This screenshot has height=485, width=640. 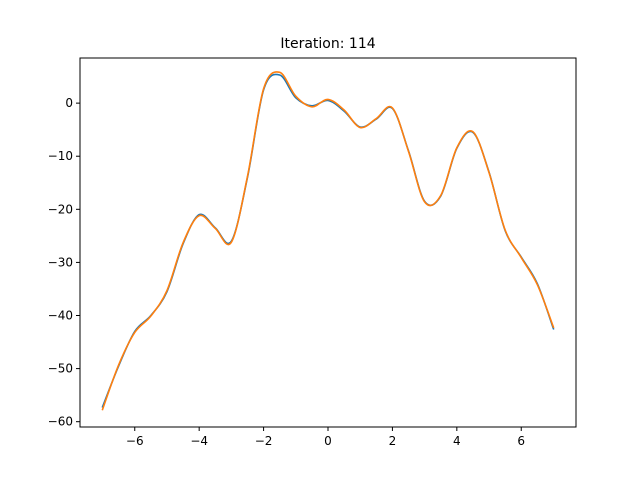 I want to click on y-tick-label: −60, so click(x=60, y=422).